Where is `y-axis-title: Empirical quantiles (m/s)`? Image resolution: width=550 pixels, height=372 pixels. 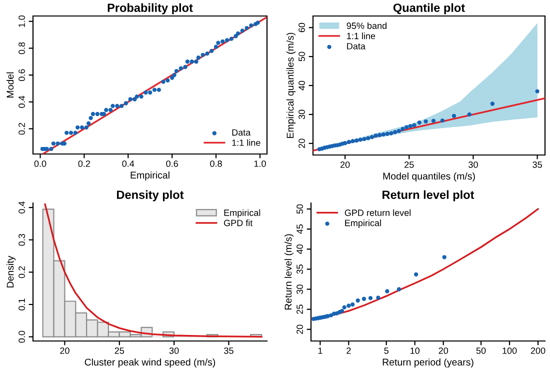 y-axis-title: Empirical quantiles (m/s) is located at coordinates (291, 85).